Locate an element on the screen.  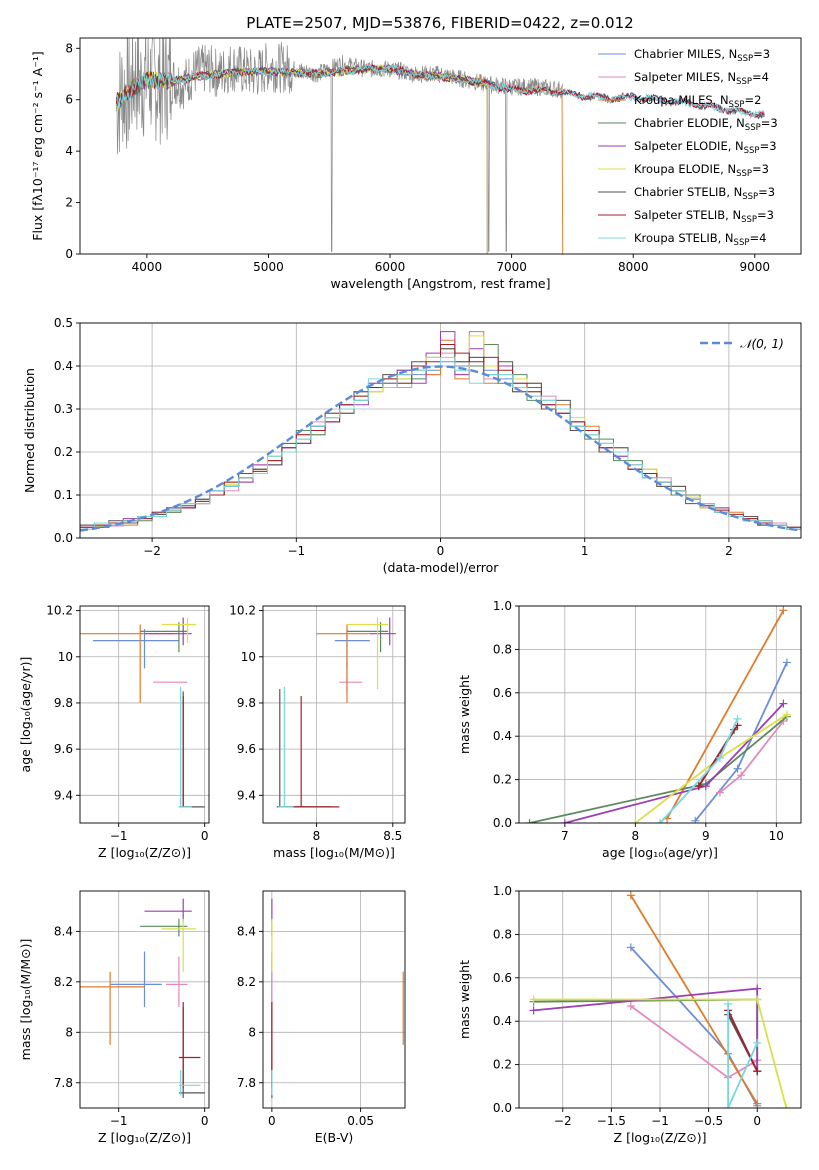
x-tick-label: 1 is located at coordinates (585, 551).